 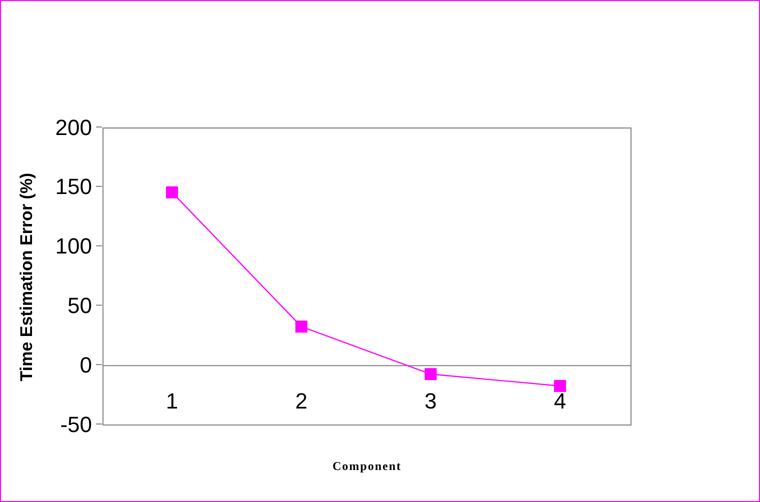 What do you see at coordinates (301, 401) in the screenshot?
I see `x-tick-label: 2` at bounding box center [301, 401].